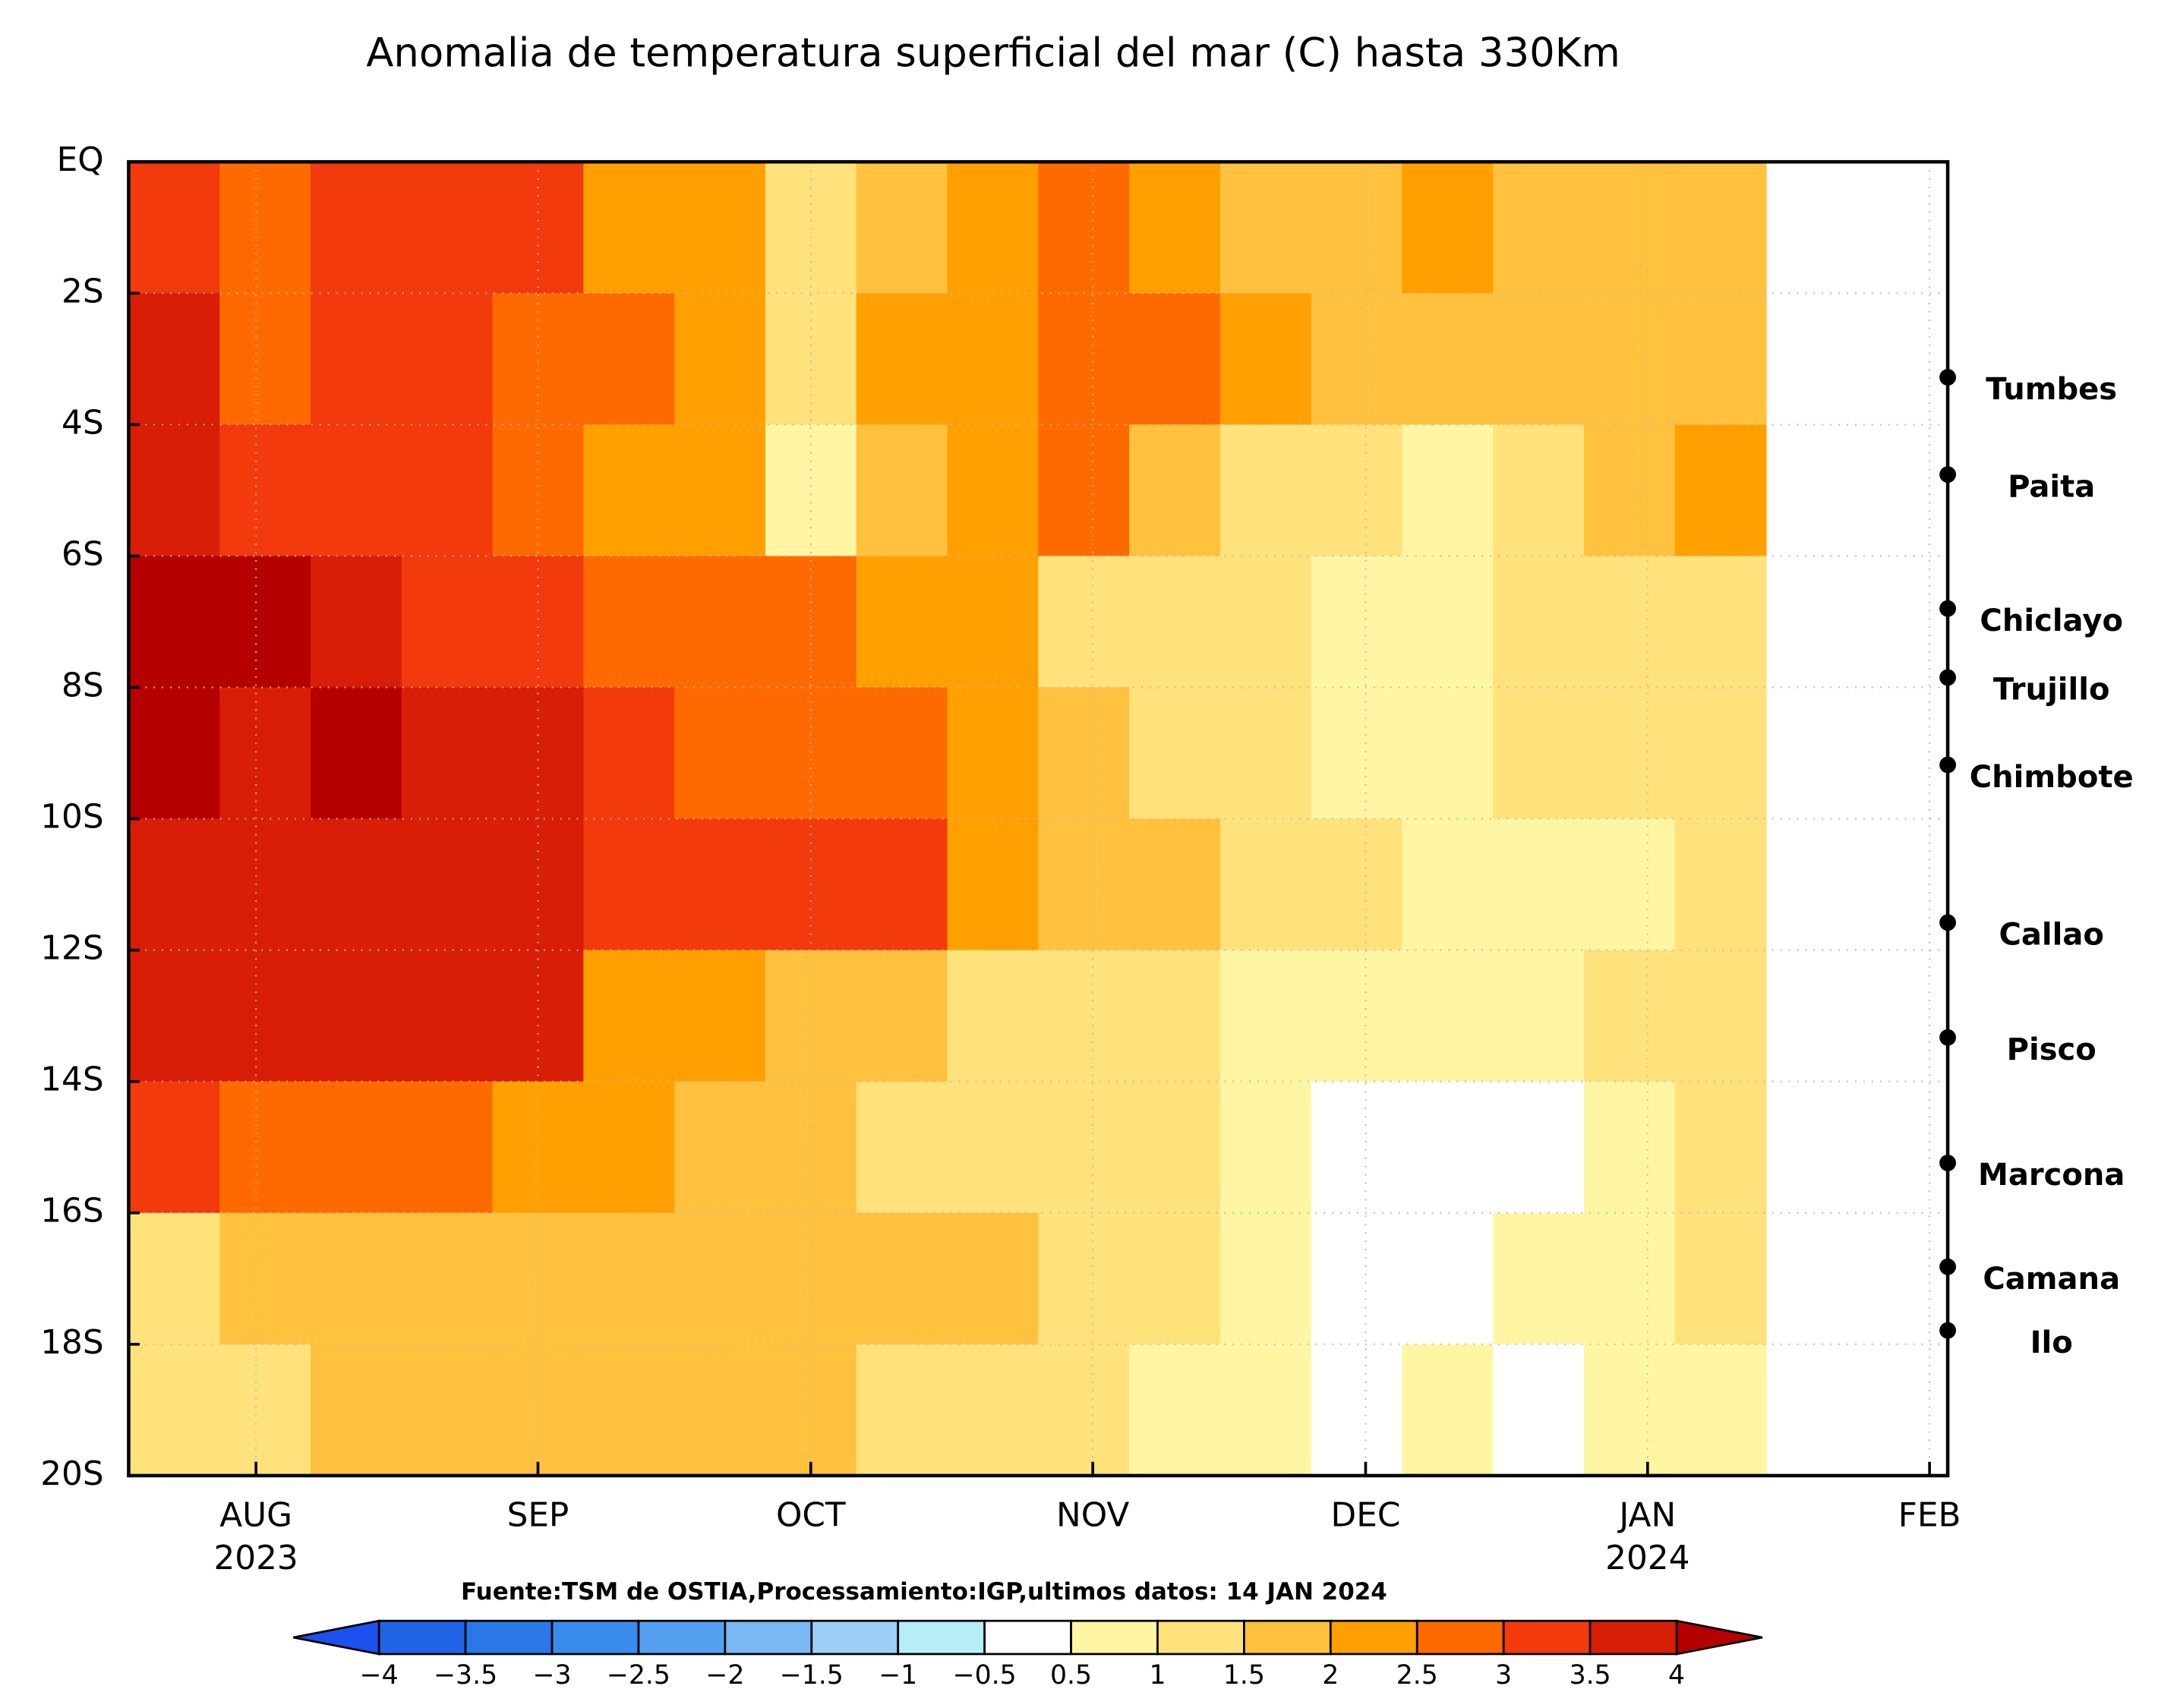 This screenshot has width=2158, height=1708. Describe the element at coordinates (2051, 690) in the screenshot. I see `station-label: Trujillo` at that location.